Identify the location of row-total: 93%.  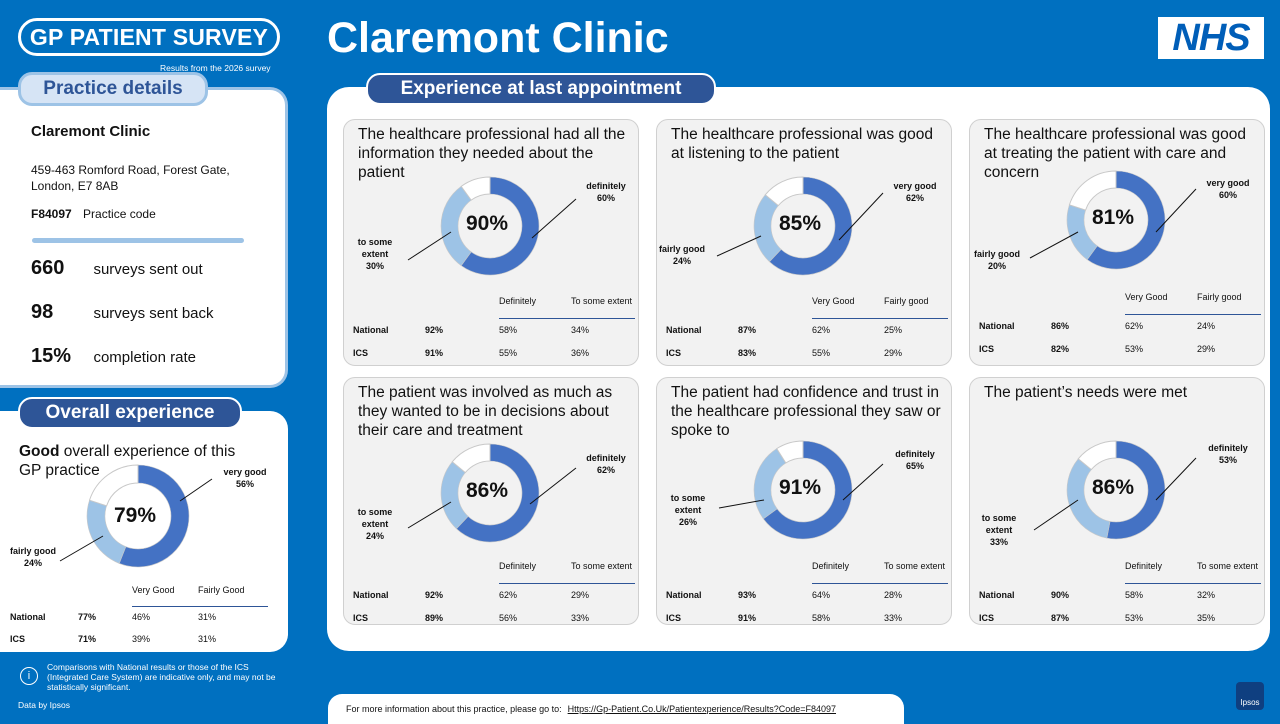
(747, 594).